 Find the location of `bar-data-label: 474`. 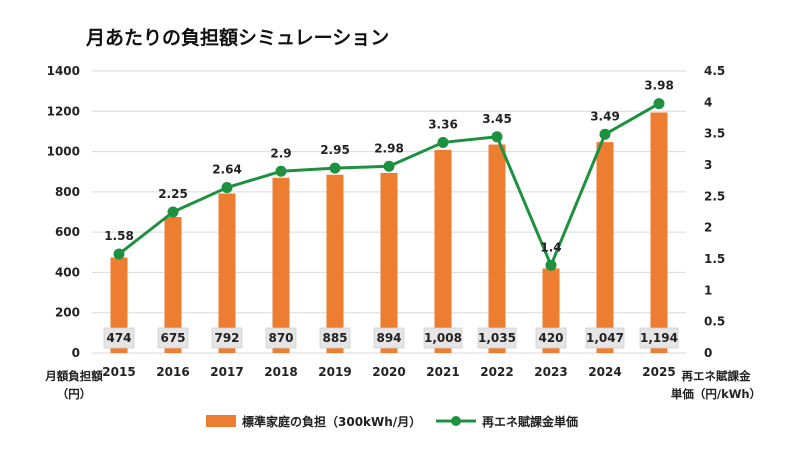

bar-data-label: 474 is located at coordinates (118, 338).